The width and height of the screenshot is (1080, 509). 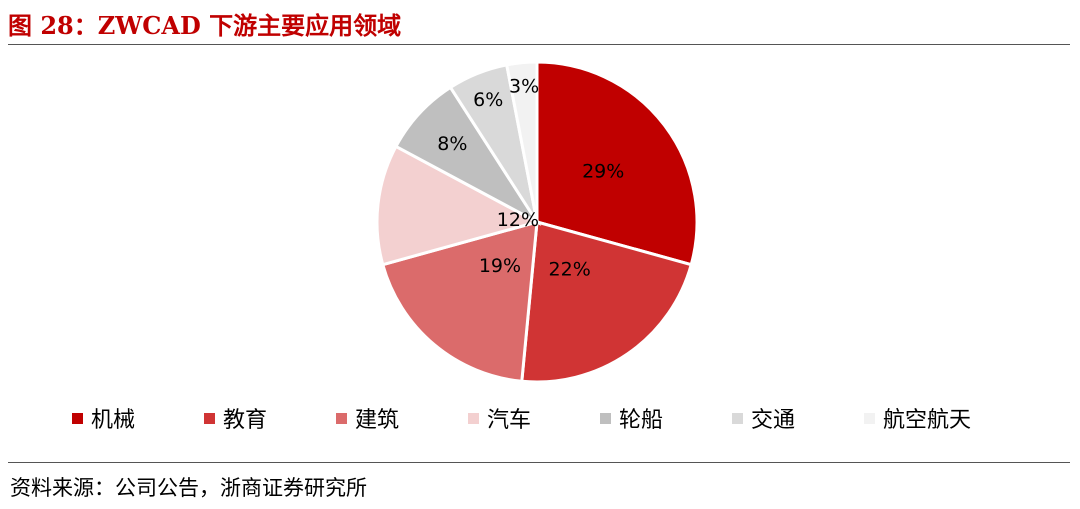 I want to click on source-note: 资料来源：公司公告，浙商证券研究所, so click(x=188, y=488).